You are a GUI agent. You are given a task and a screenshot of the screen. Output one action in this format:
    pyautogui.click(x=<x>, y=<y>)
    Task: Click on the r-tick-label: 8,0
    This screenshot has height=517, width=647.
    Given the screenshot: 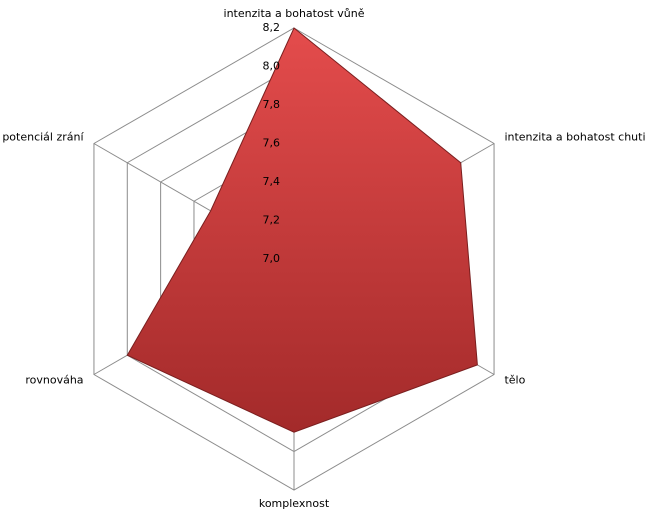 What is the action you would take?
    pyautogui.click(x=272, y=66)
    